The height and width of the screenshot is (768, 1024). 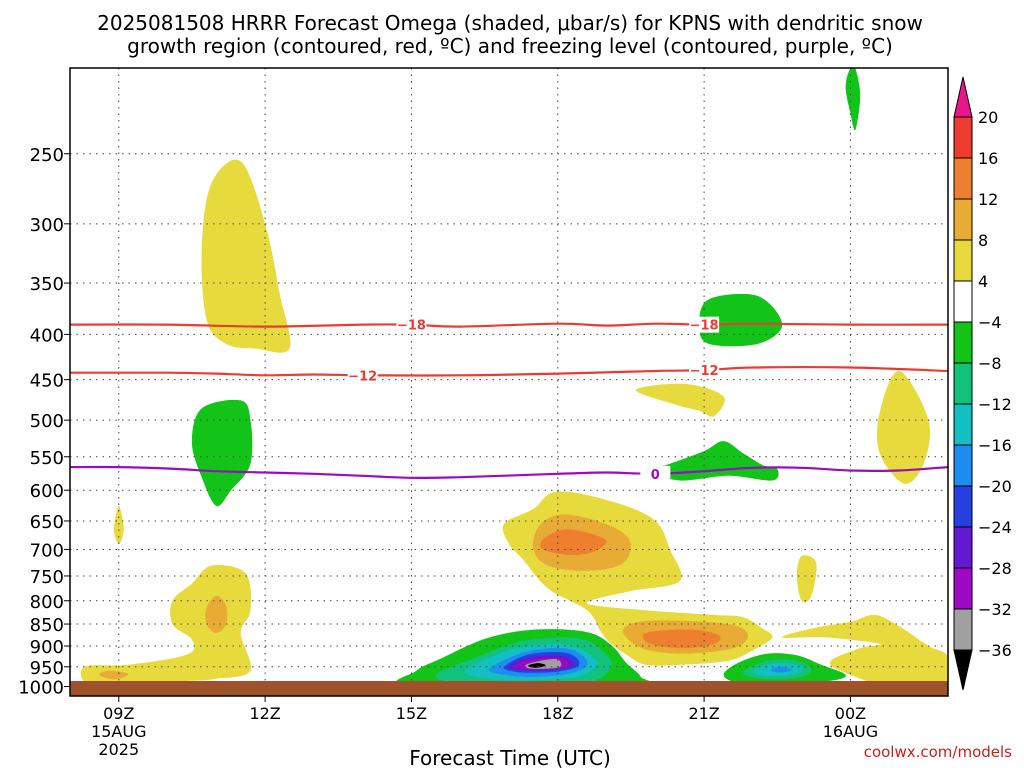 I want to click on ground-surface, so click(x=509, y=688).